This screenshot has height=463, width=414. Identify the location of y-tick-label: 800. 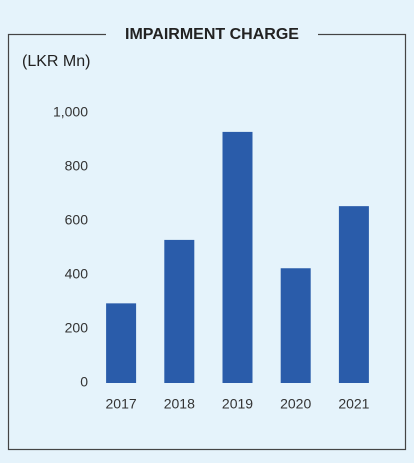
(77, 166).